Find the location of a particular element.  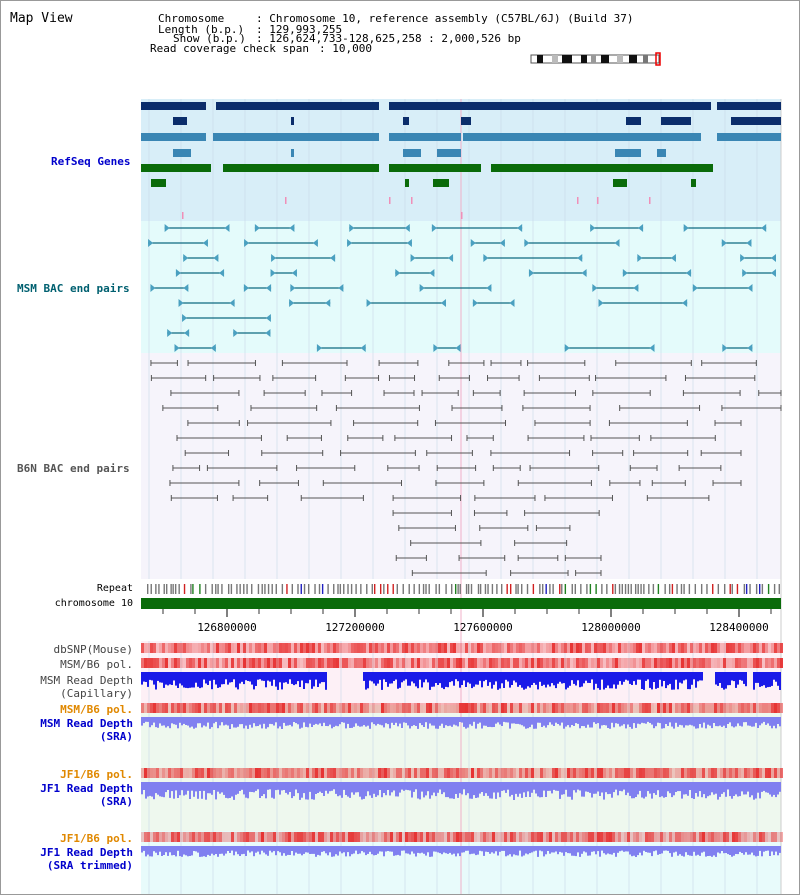

chromosome-ideogram is located at coordinates (596, 59).